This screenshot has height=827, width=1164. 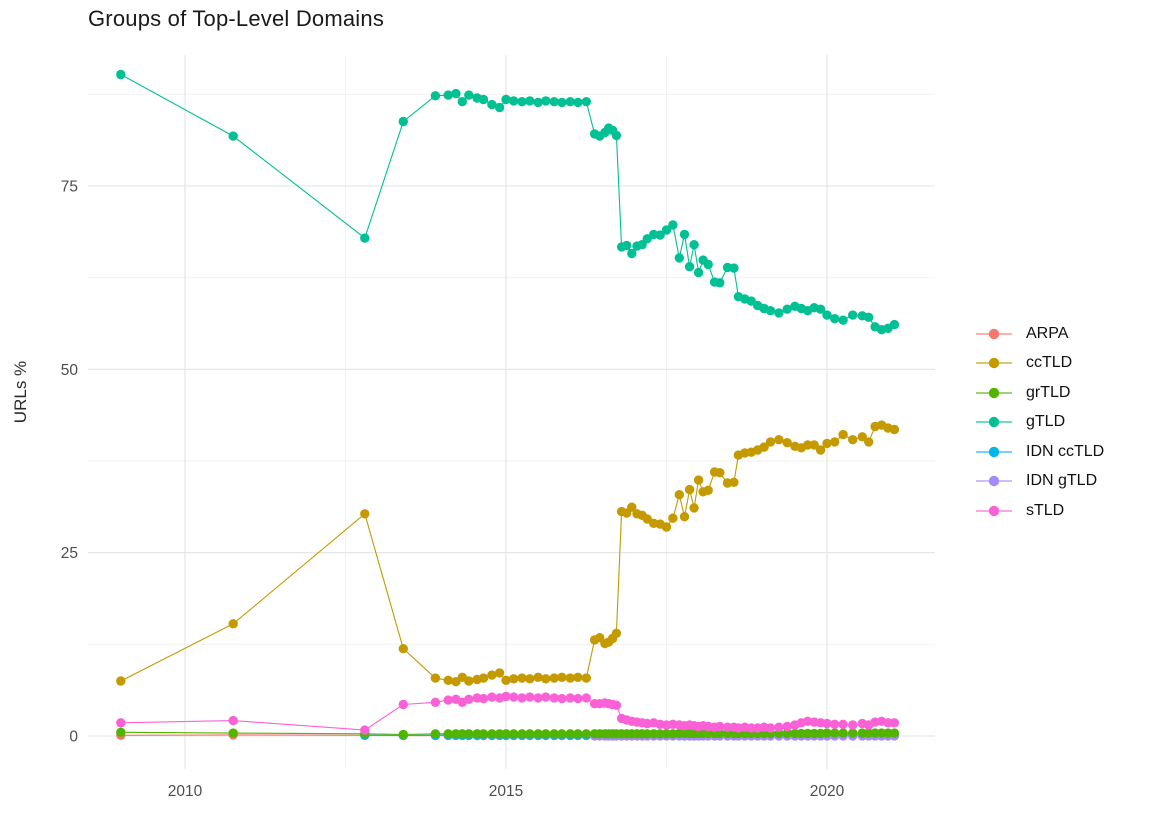 What do you see at coordinates (508, 713) in the screenshot?
I see `series-stld` at bounding box center [508, 713].